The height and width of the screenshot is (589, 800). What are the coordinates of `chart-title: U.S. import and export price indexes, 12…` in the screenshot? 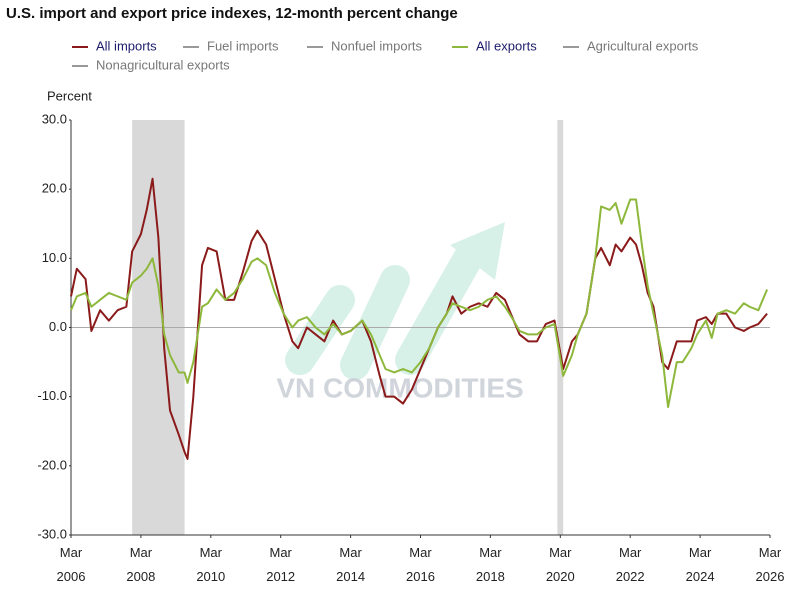 It's located at (232, 13).